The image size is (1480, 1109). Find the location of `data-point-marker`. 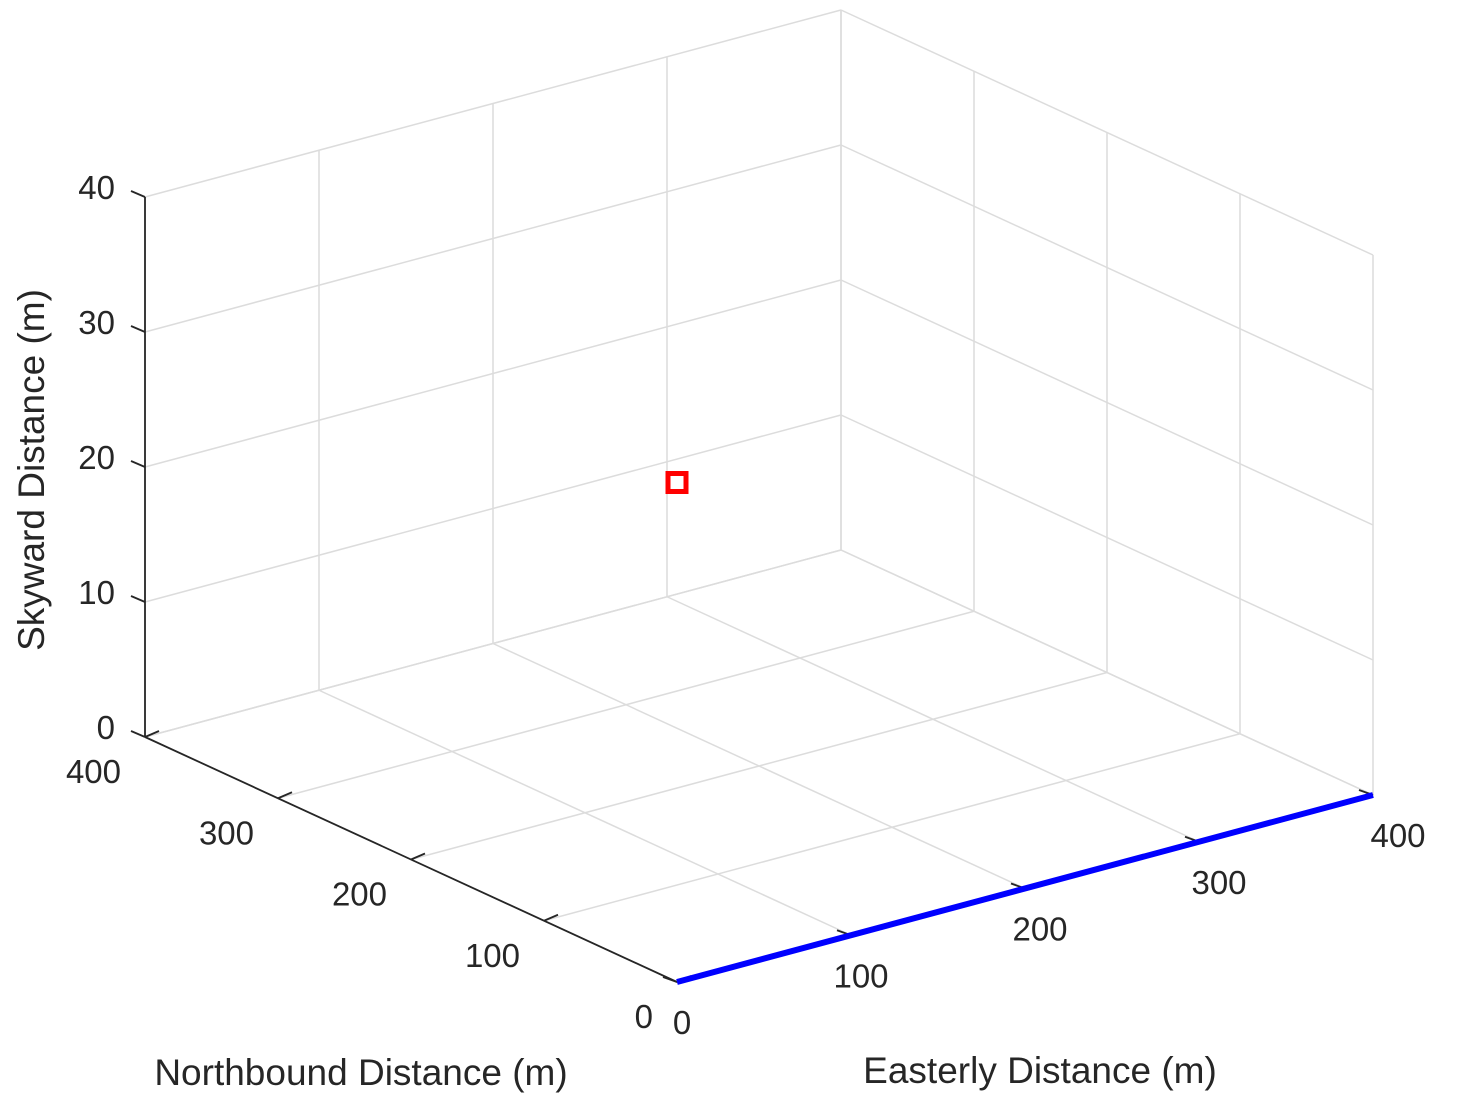

data-point-marker is located at coordinates (677, 482).